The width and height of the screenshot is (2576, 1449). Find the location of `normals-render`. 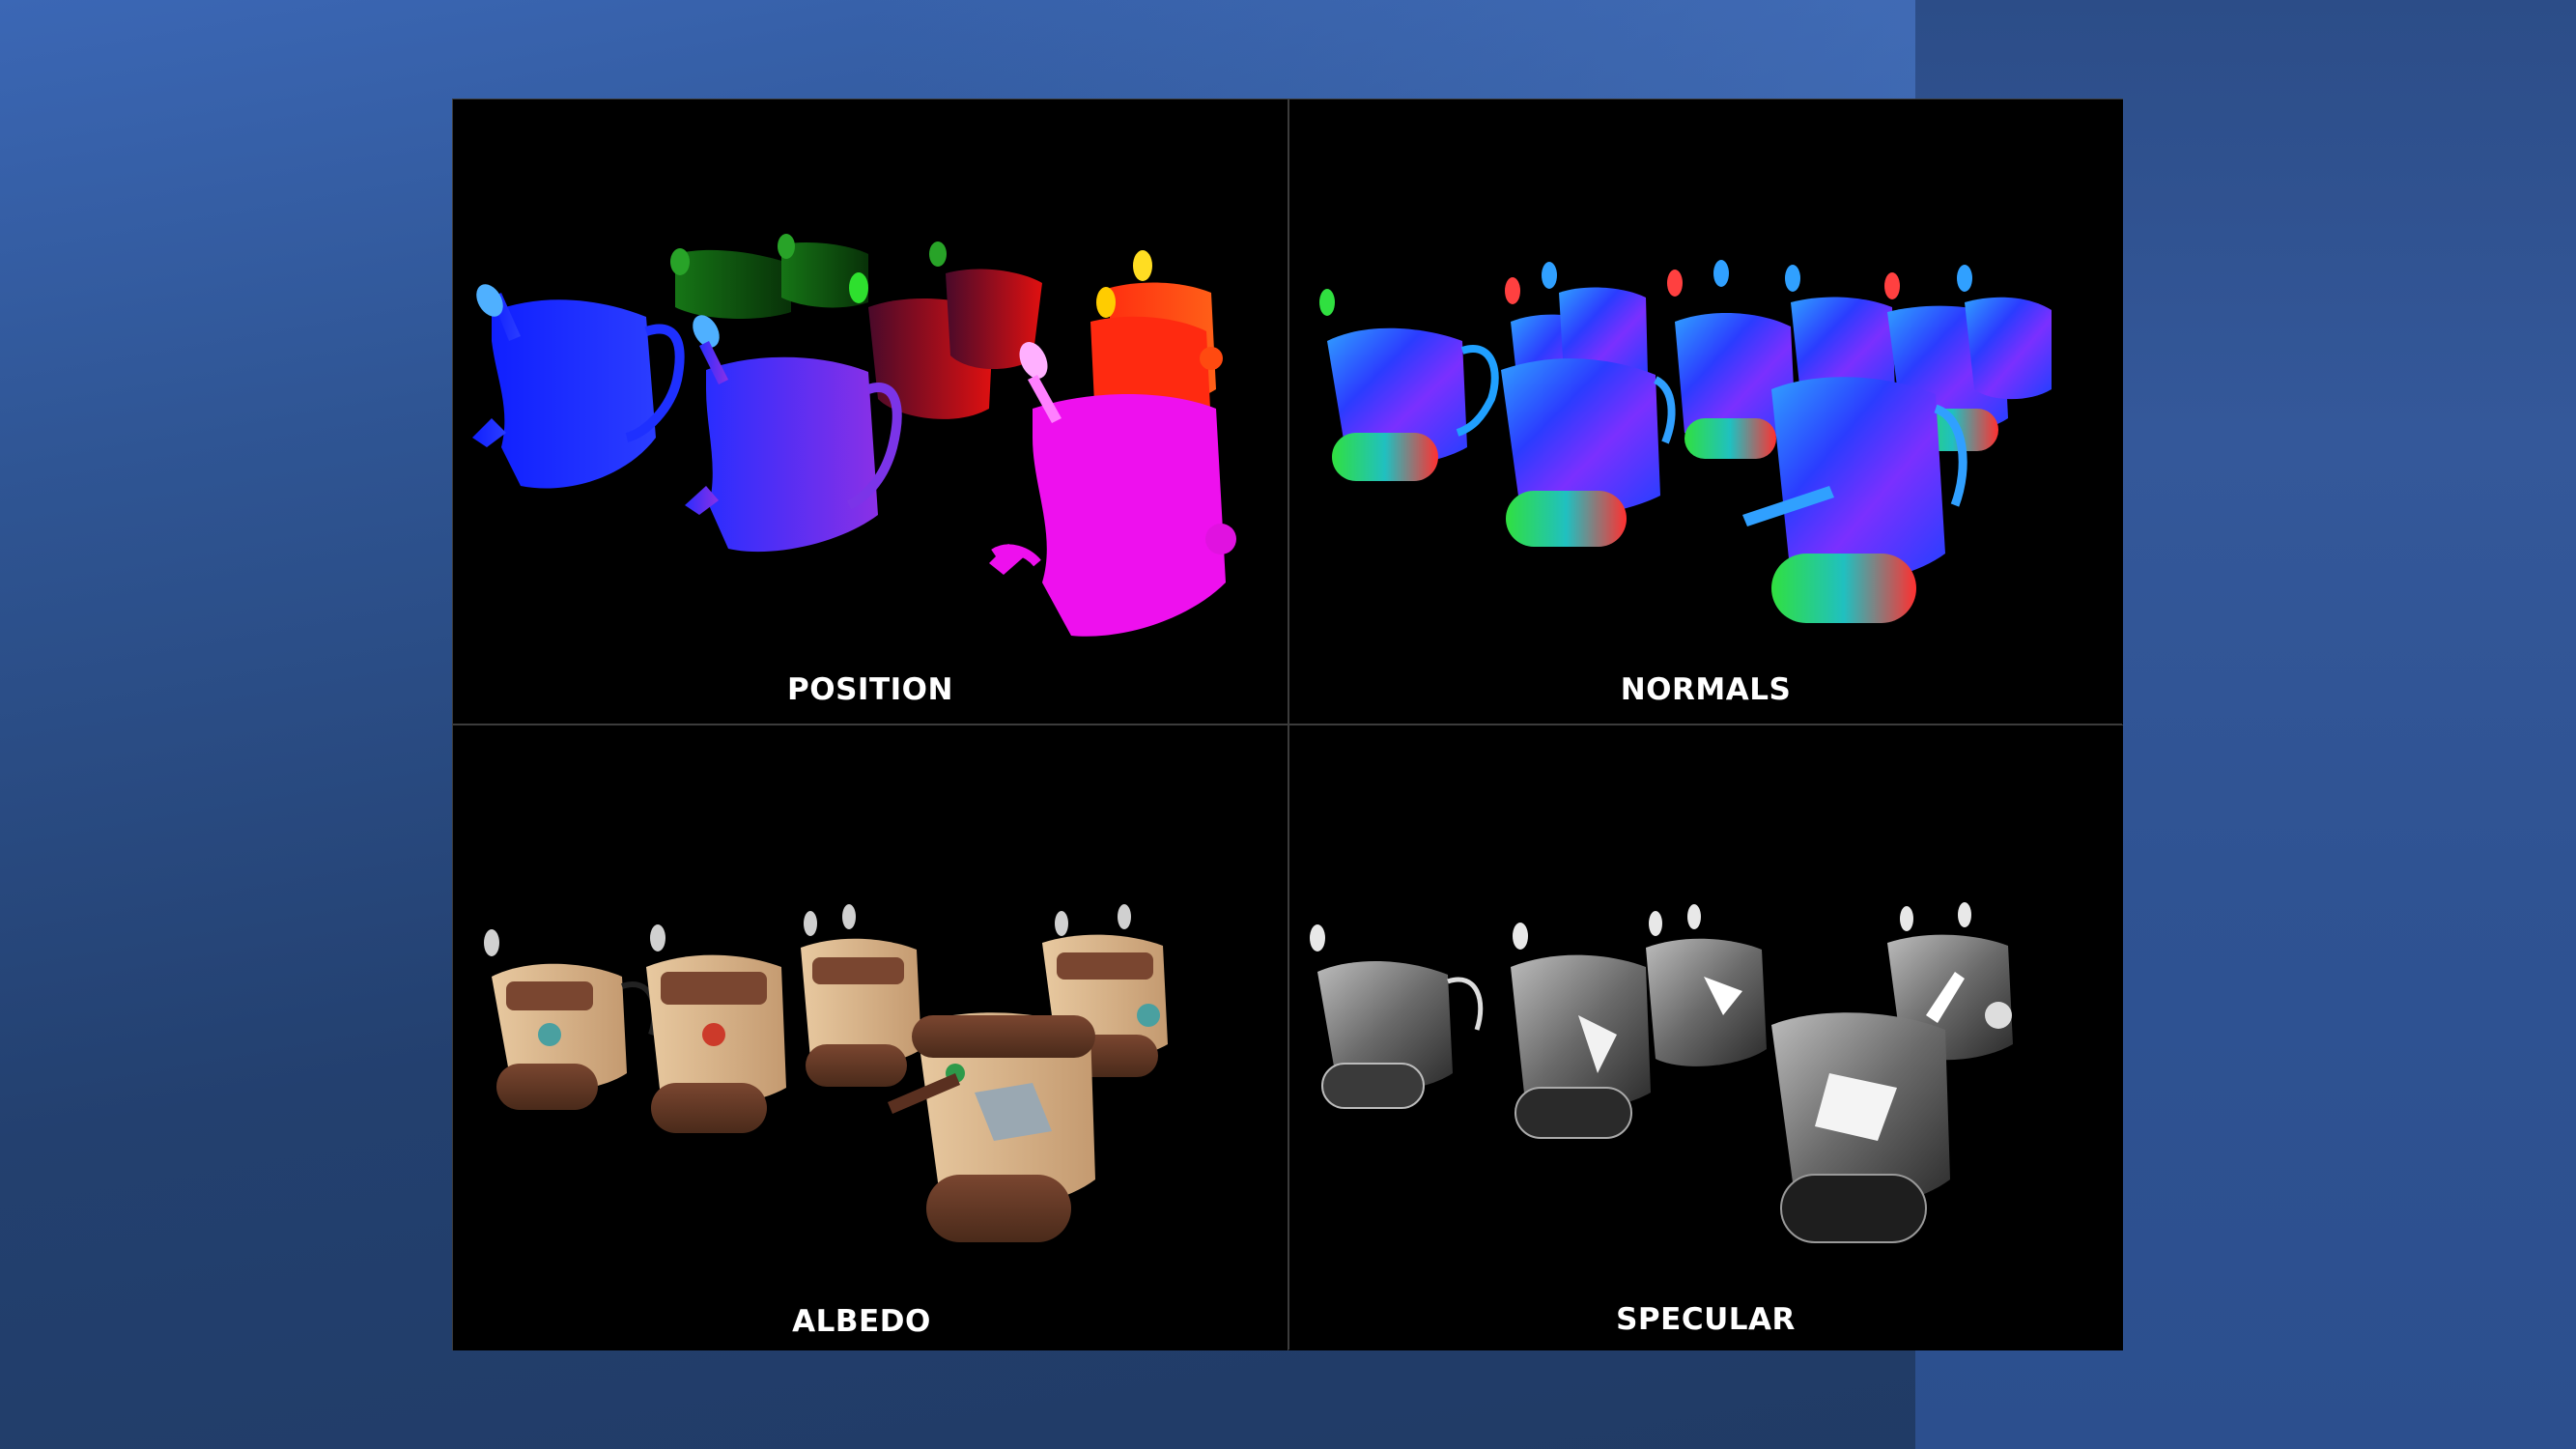

normals-render is located at coordinates (1685, 441).